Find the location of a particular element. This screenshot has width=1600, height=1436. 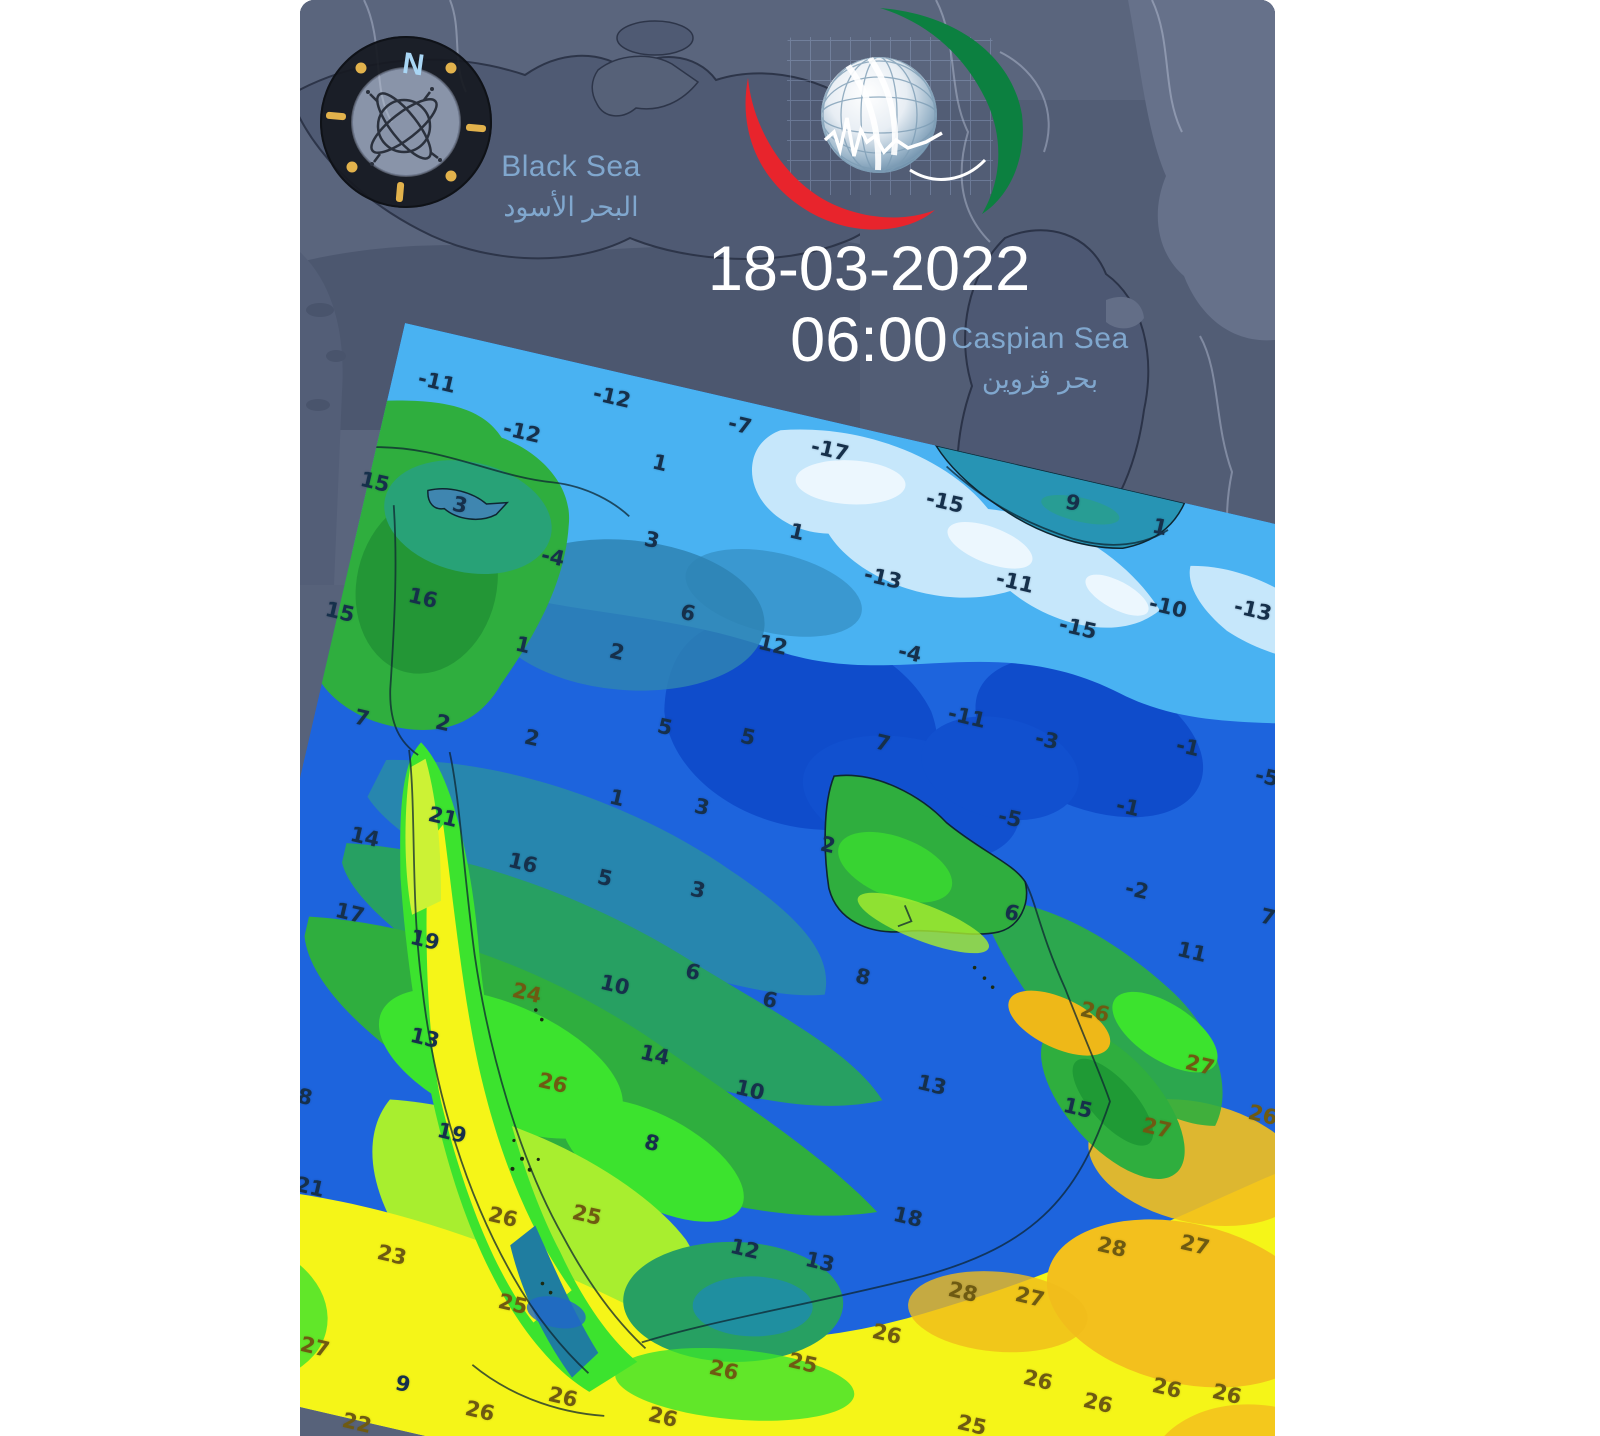

temp-label: -3 is located at coordinates (1047, 740).